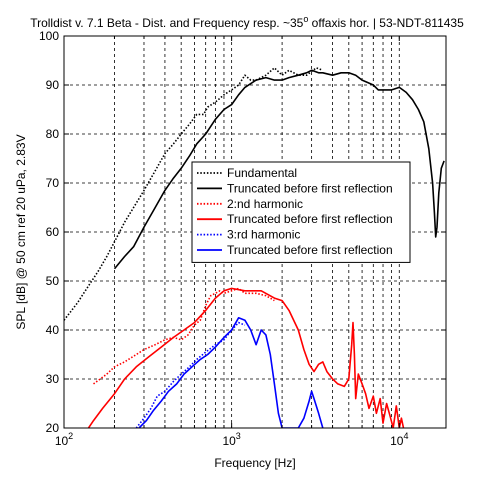 This screenshot has width=494, height=480. What do you see at coordinates (405, 436) in the screenshot?
I see `x-tick-exponent: 4` at bounding box center [405, 436].